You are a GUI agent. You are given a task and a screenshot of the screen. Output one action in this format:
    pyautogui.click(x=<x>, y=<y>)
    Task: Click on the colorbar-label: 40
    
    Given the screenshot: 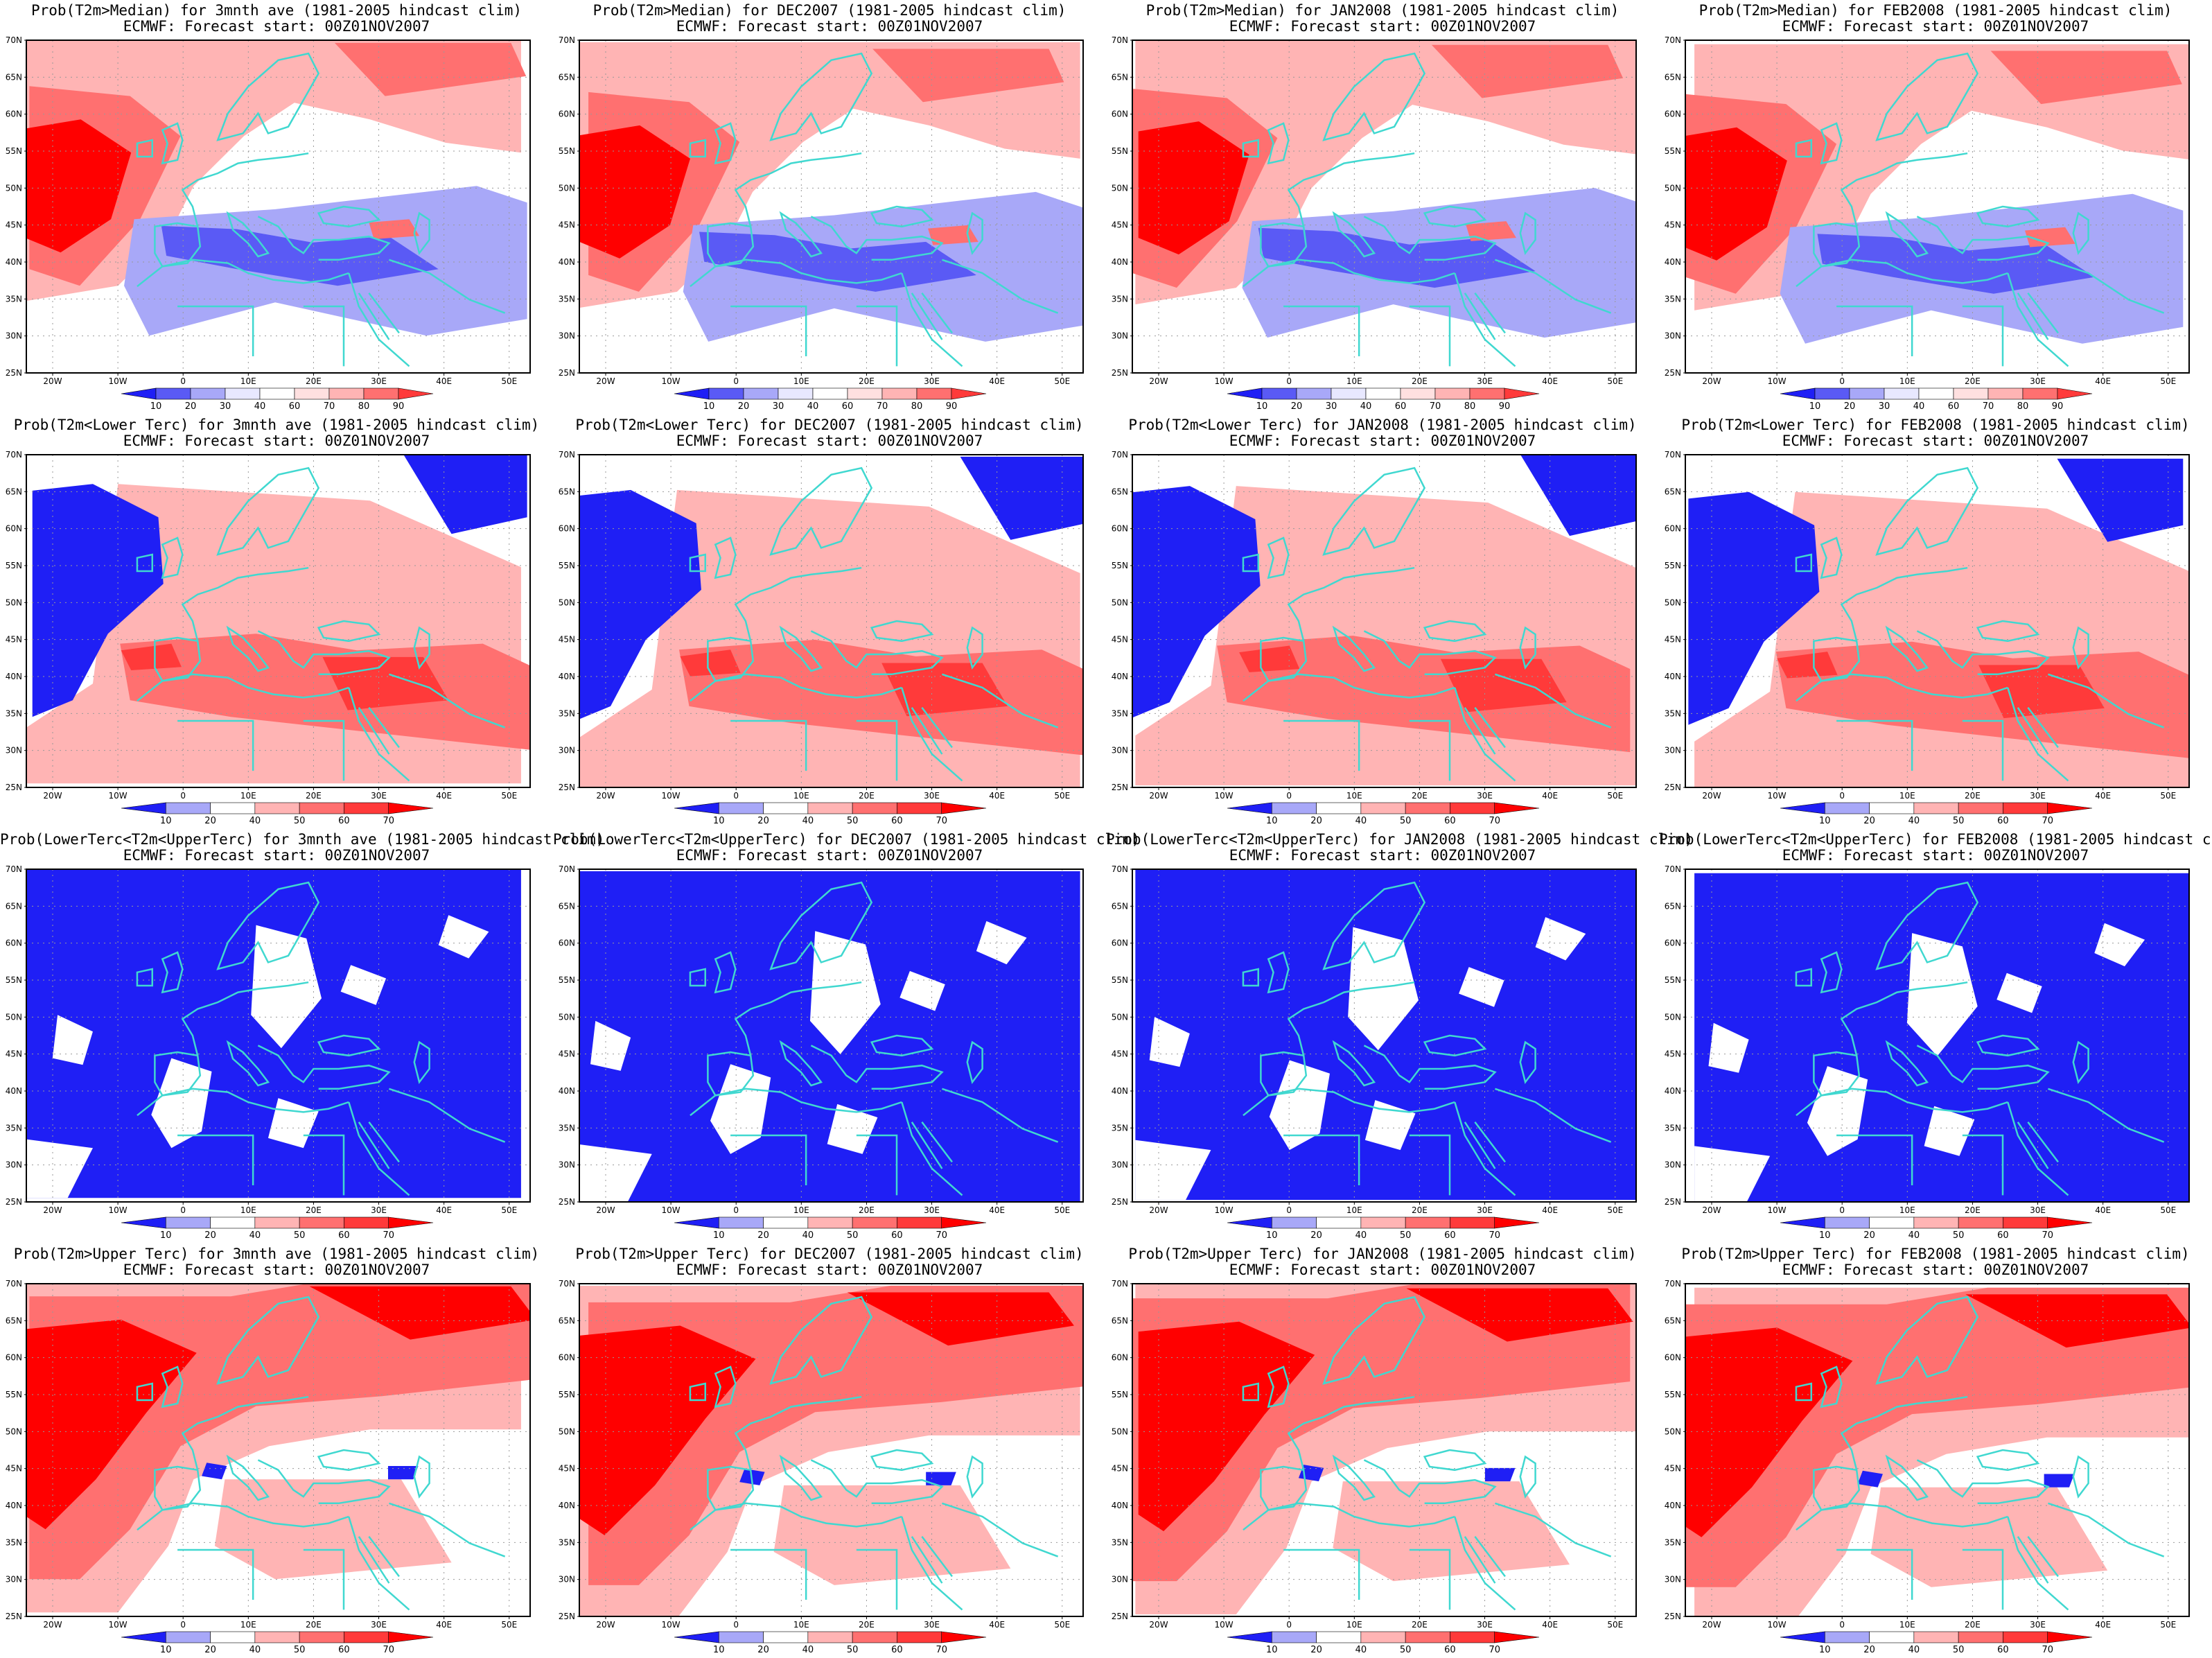 What is the action you would take?
    pyautogui.click(x=808, y=1650)
    